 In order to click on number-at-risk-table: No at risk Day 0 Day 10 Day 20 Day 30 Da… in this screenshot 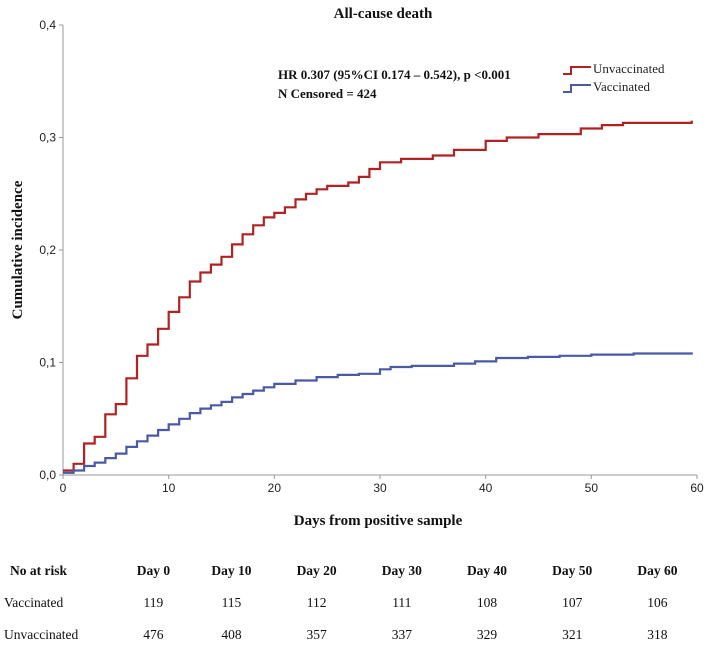, I will do `click(350, 603)`.